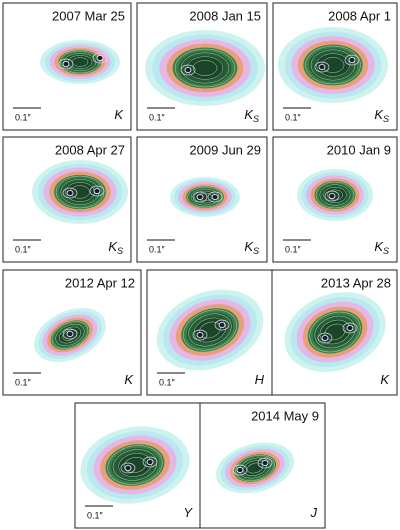 The height and width of the screenshot is (530, 400). I want to click on epoch-date: 2008 Jan 15, so click(225, 15).